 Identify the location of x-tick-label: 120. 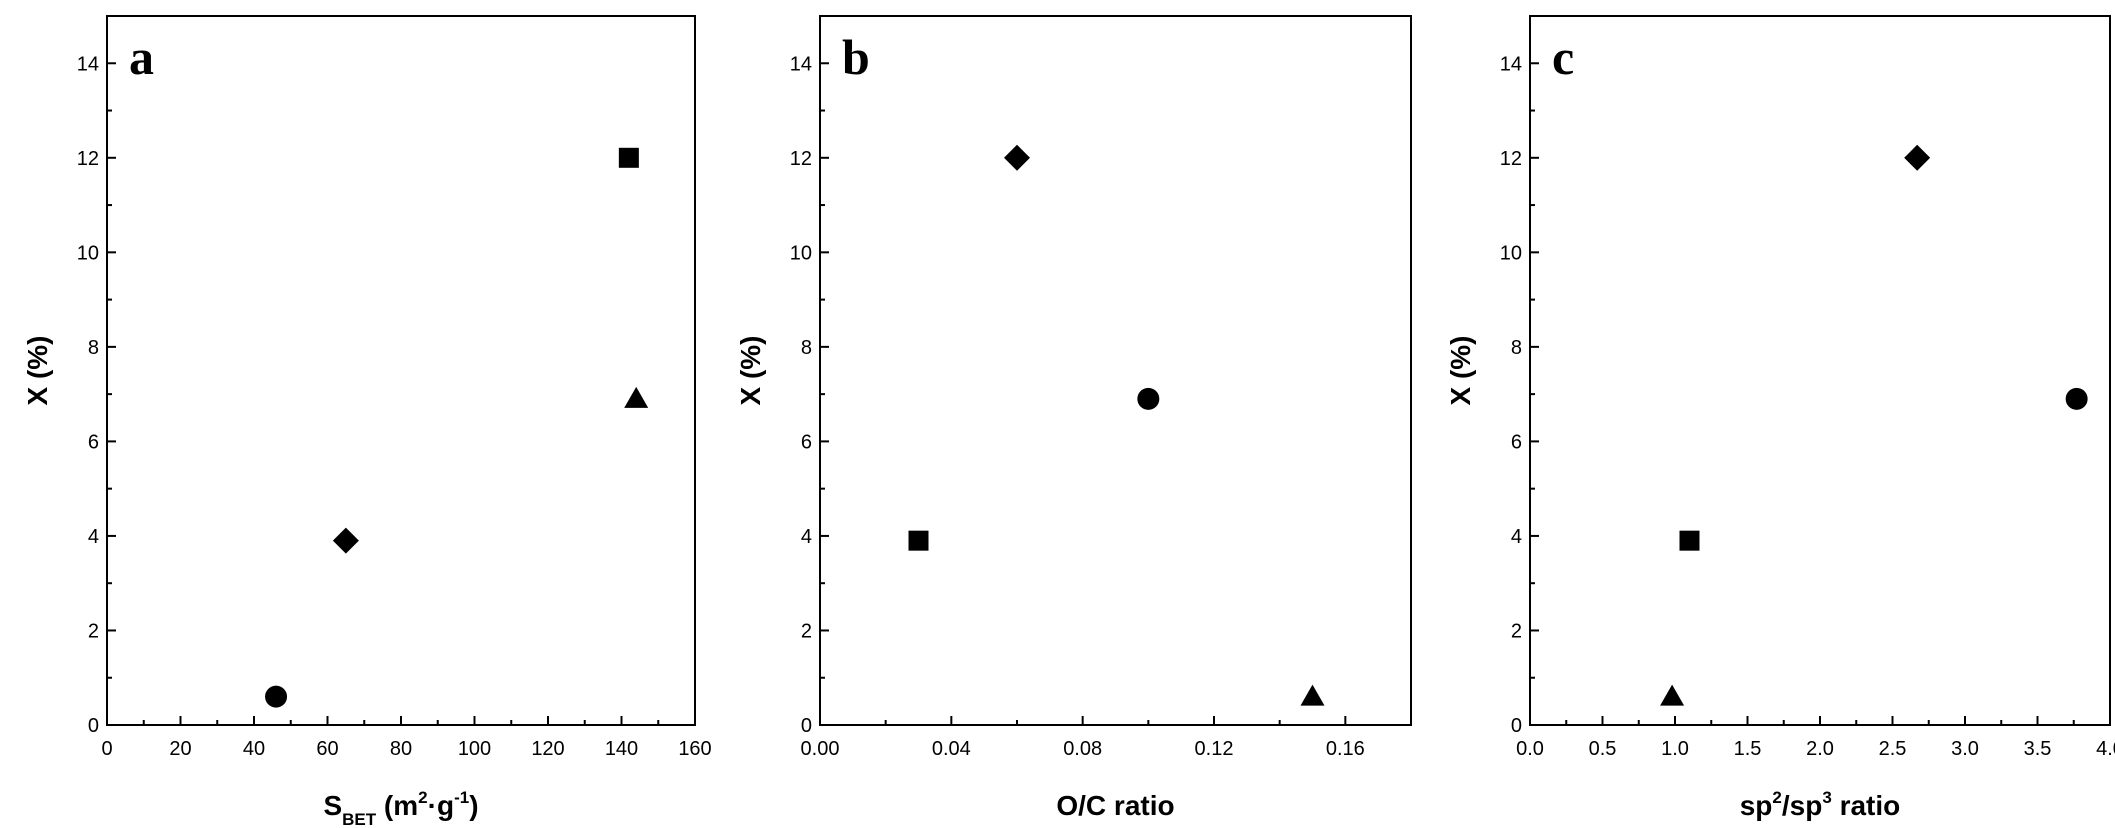
(547, 749).